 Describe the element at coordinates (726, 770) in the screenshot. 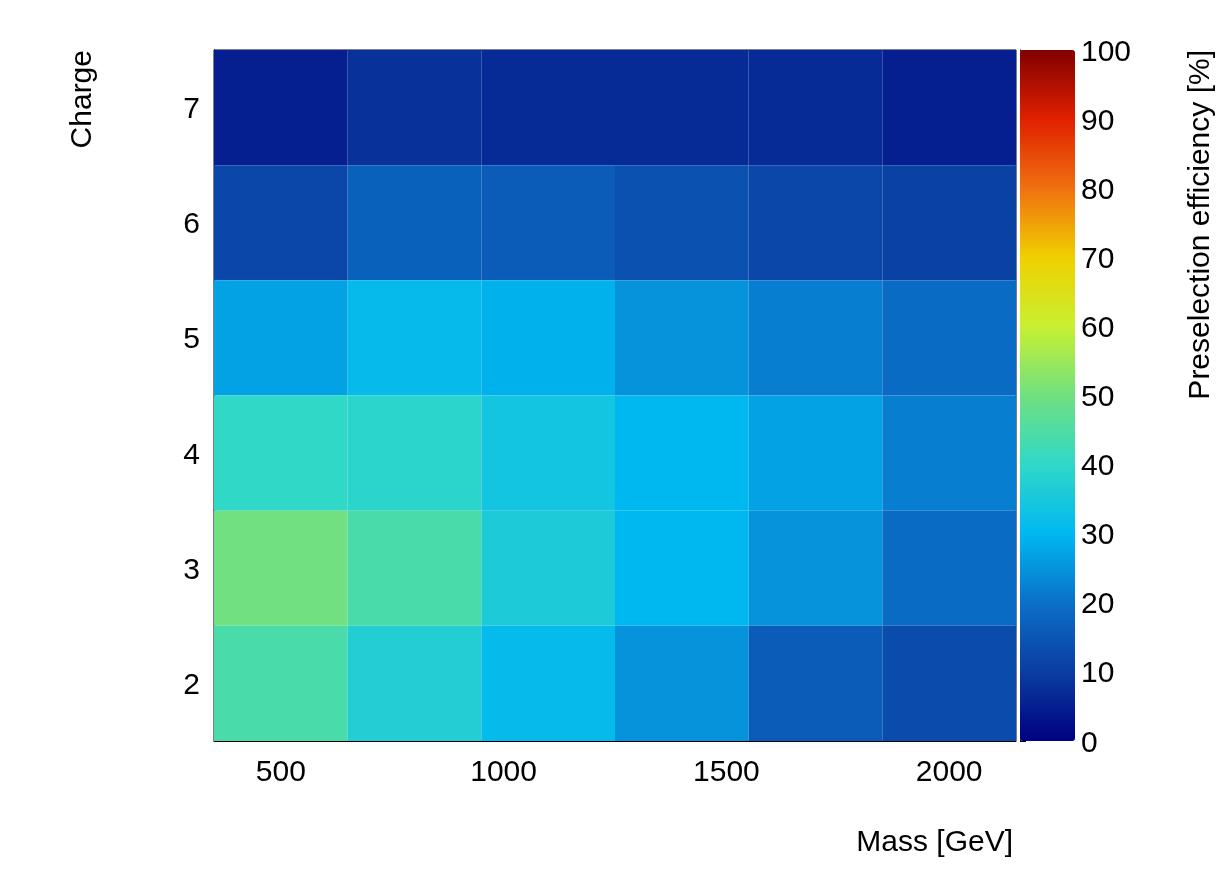

I see `x-tick-label: 1500` at that location.